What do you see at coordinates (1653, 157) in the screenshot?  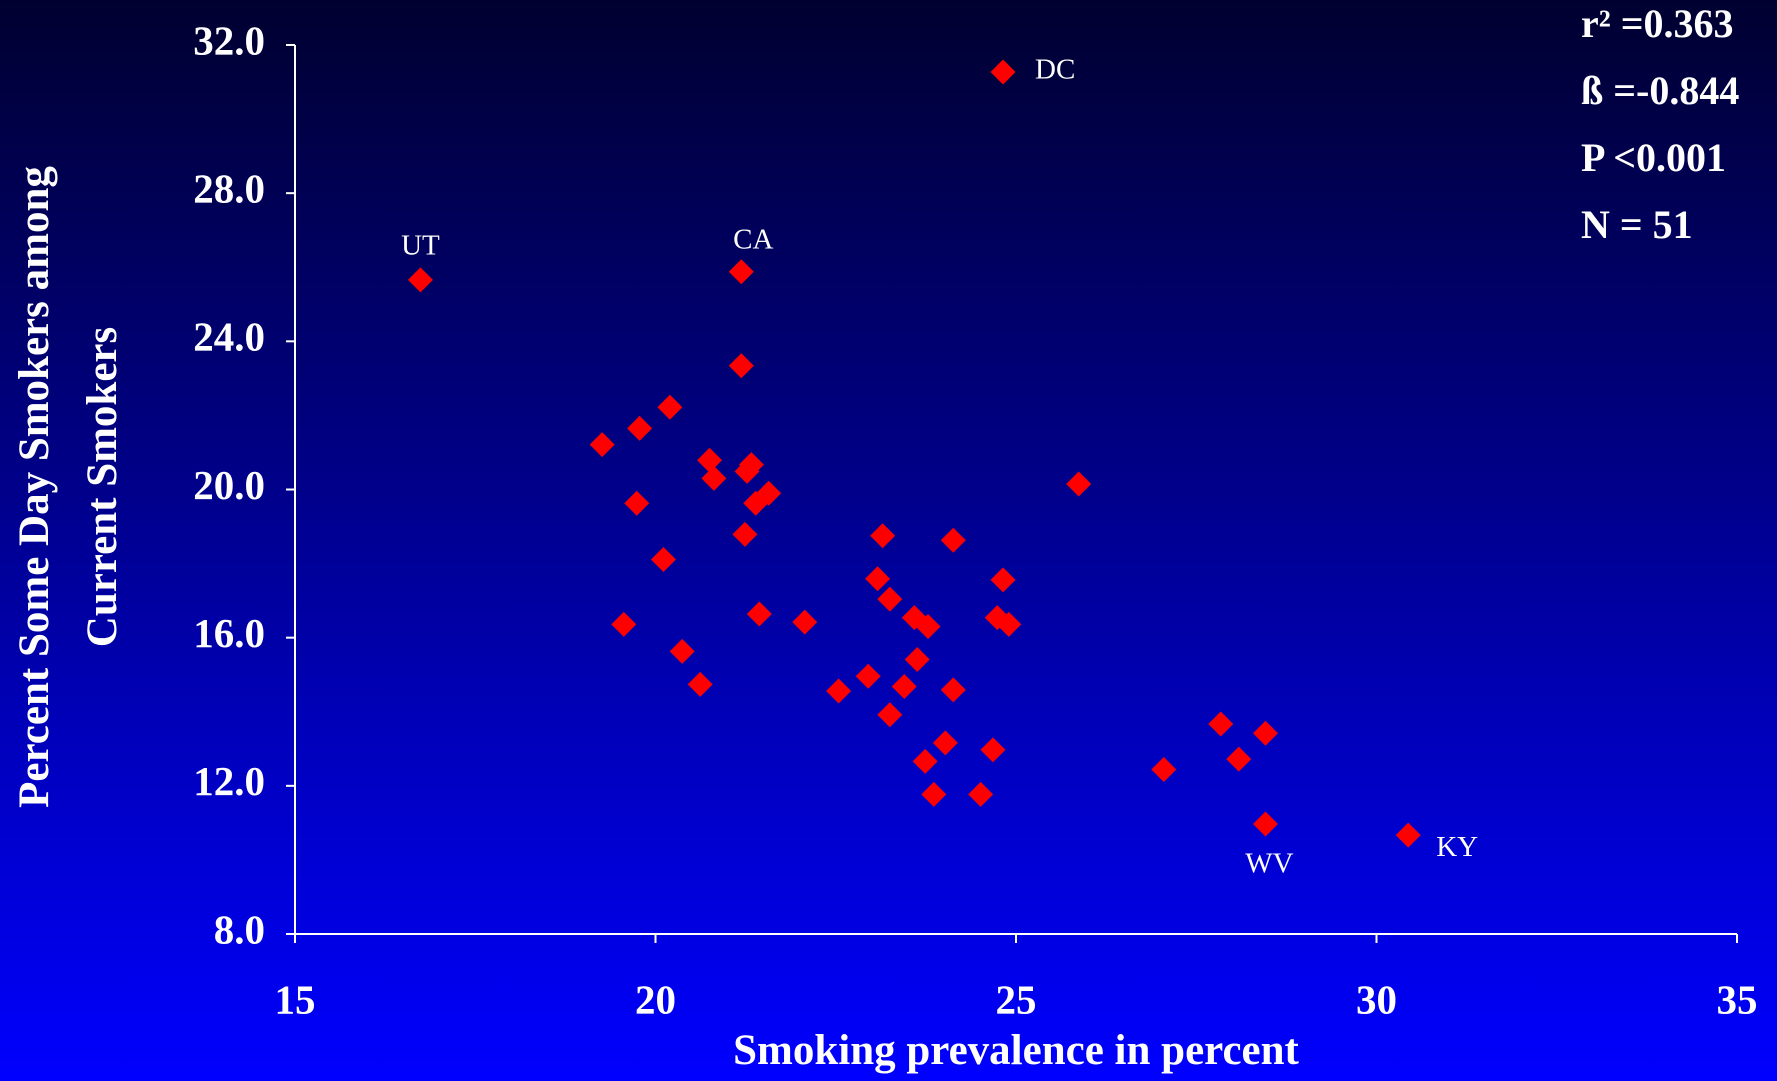 I see `stat-annotation: P <0.001` at bounding box center [1653, 157].